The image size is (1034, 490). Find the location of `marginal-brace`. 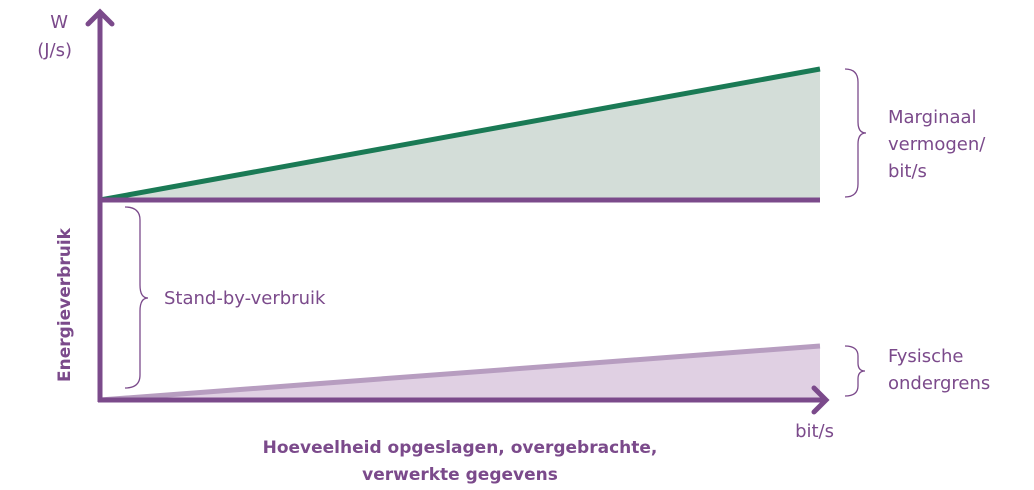

marginal-brace is located at coordinates (855, 133).